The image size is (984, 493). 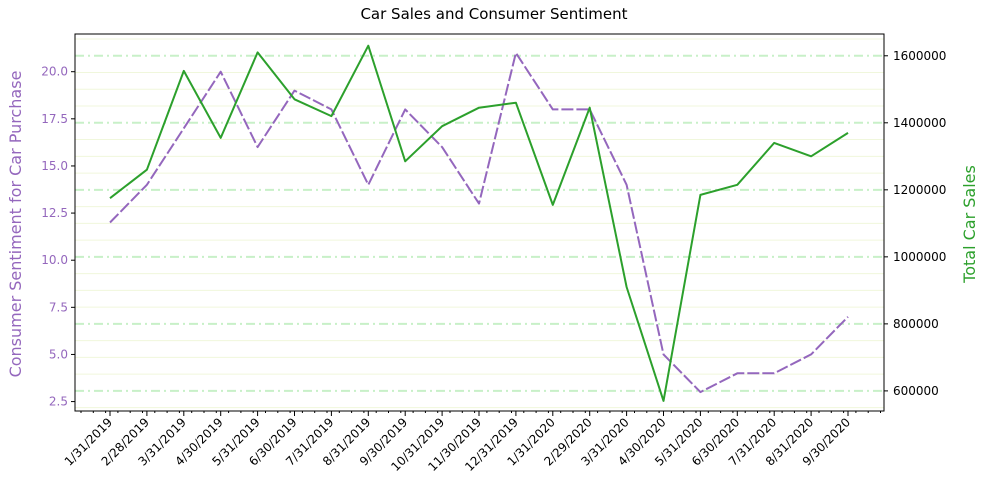 I want to click on chart-title: Car Sales and Consumer Sentiment, so click(x=493, y=14).